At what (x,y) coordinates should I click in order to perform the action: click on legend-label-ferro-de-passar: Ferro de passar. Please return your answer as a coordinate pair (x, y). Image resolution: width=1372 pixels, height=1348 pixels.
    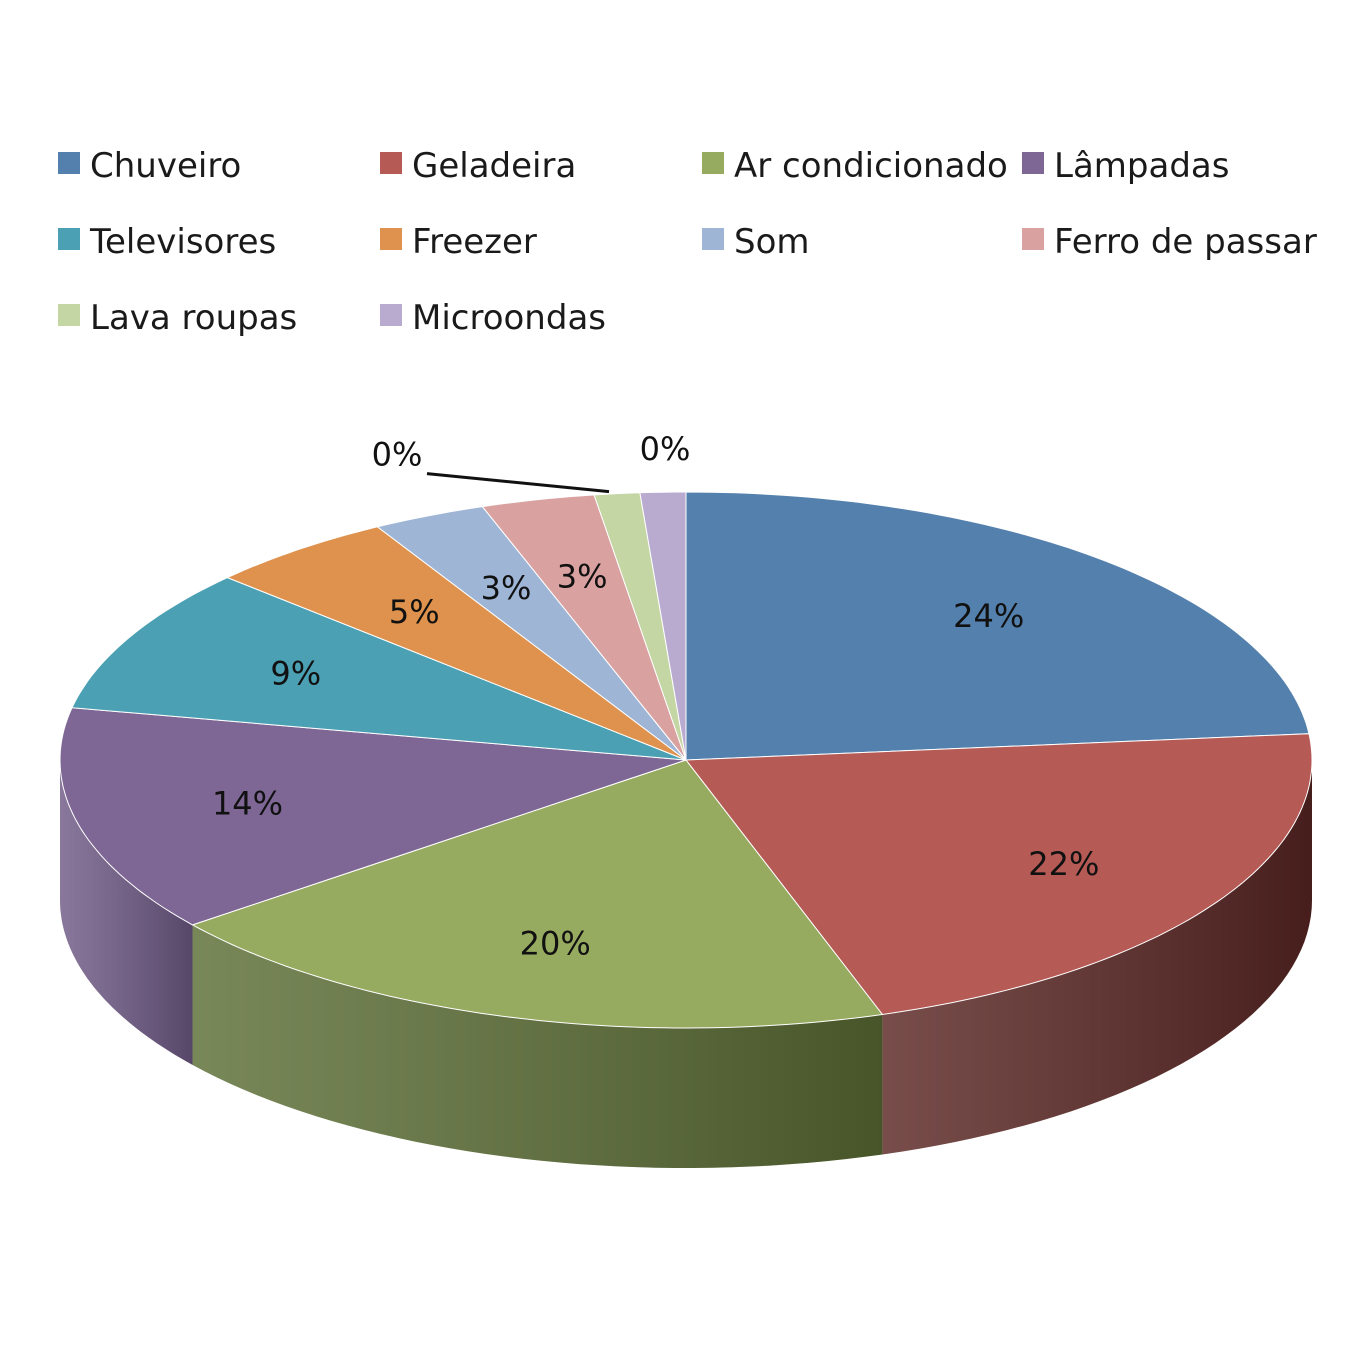
    Looking at the image, I should click on (1185, 242).